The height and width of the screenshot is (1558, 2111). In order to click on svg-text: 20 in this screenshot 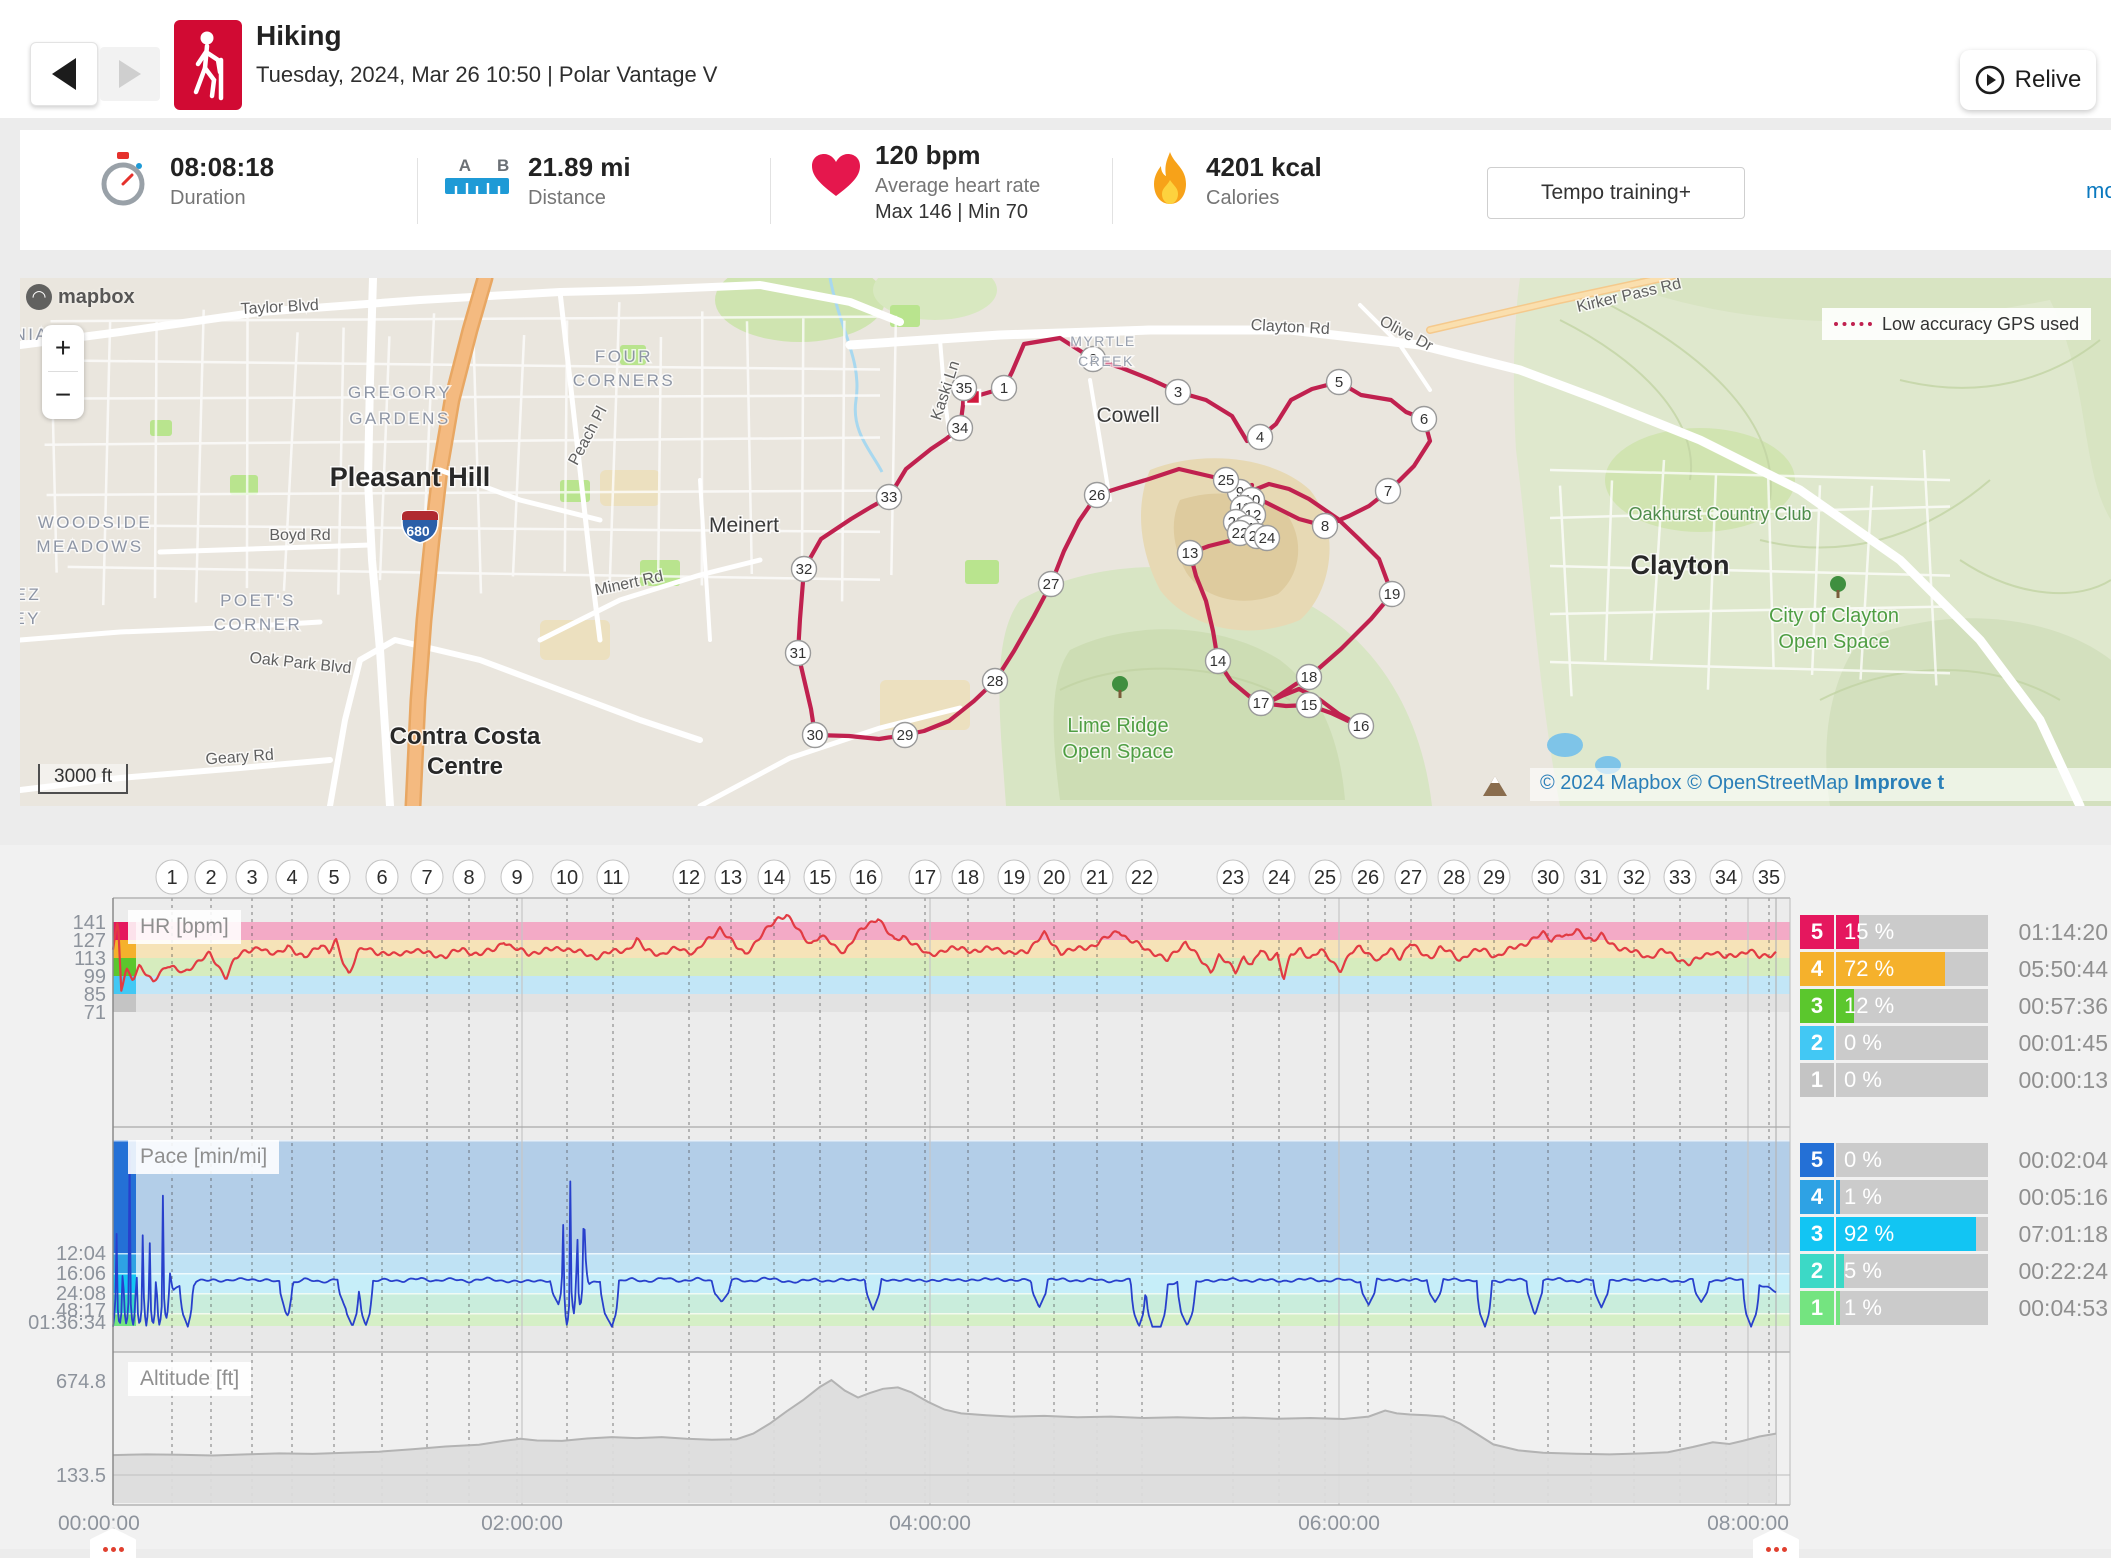, I will do `click(1054, 878)`.